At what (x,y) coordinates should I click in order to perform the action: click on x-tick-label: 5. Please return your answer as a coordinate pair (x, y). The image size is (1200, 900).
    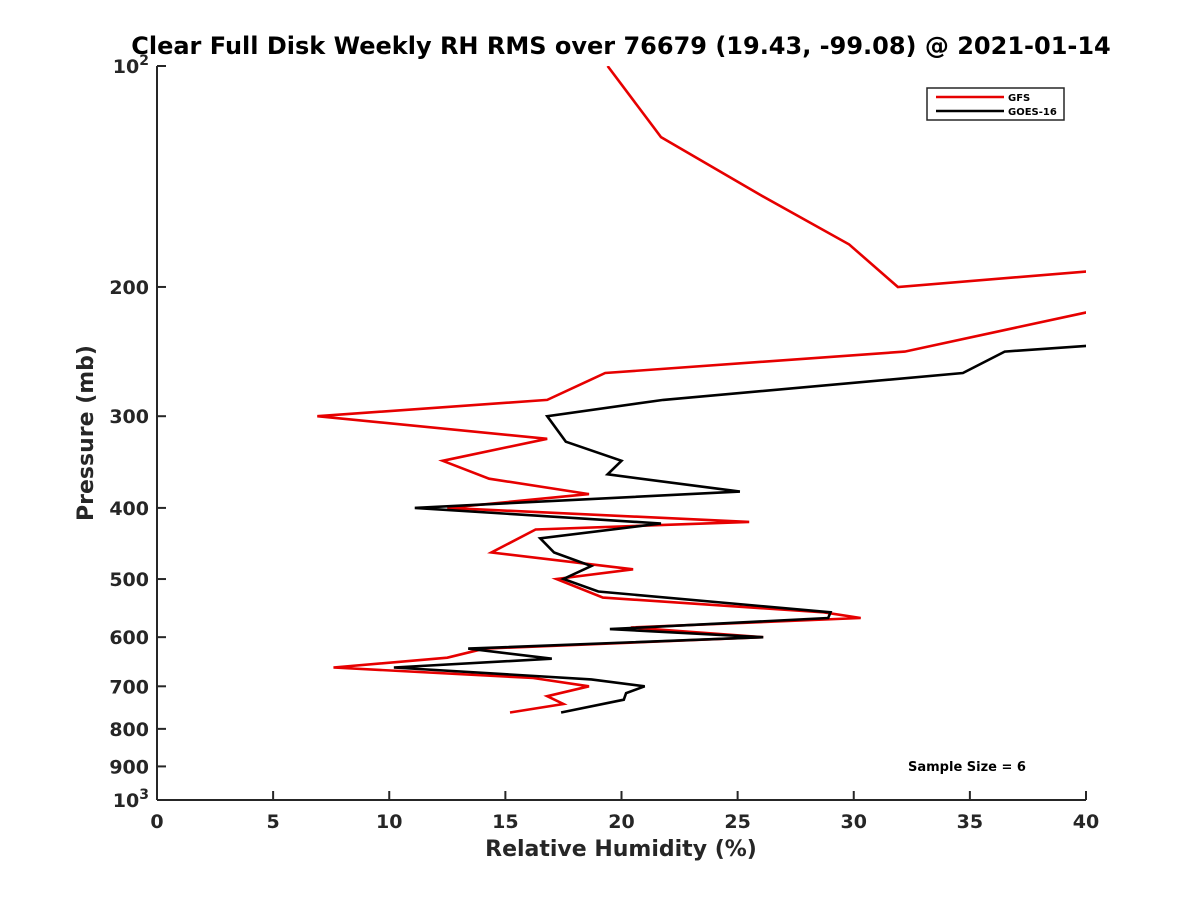
    Looking at the image, I should click on (273, 822).